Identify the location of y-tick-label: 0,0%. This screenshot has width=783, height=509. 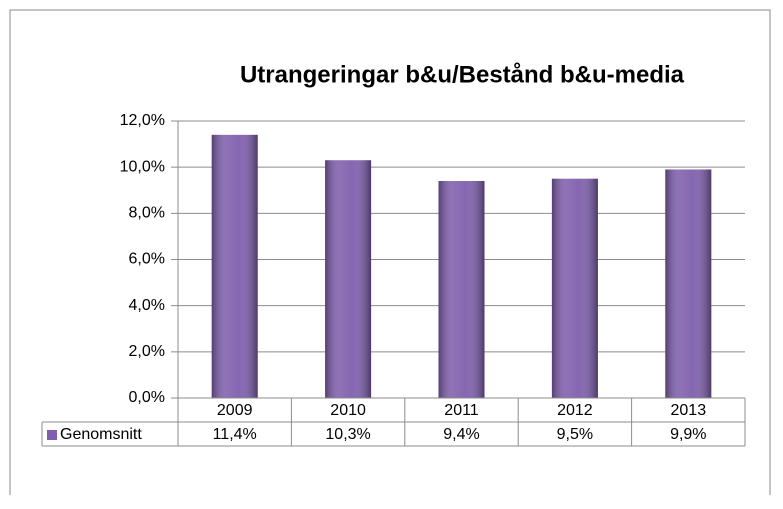
(147, 397).